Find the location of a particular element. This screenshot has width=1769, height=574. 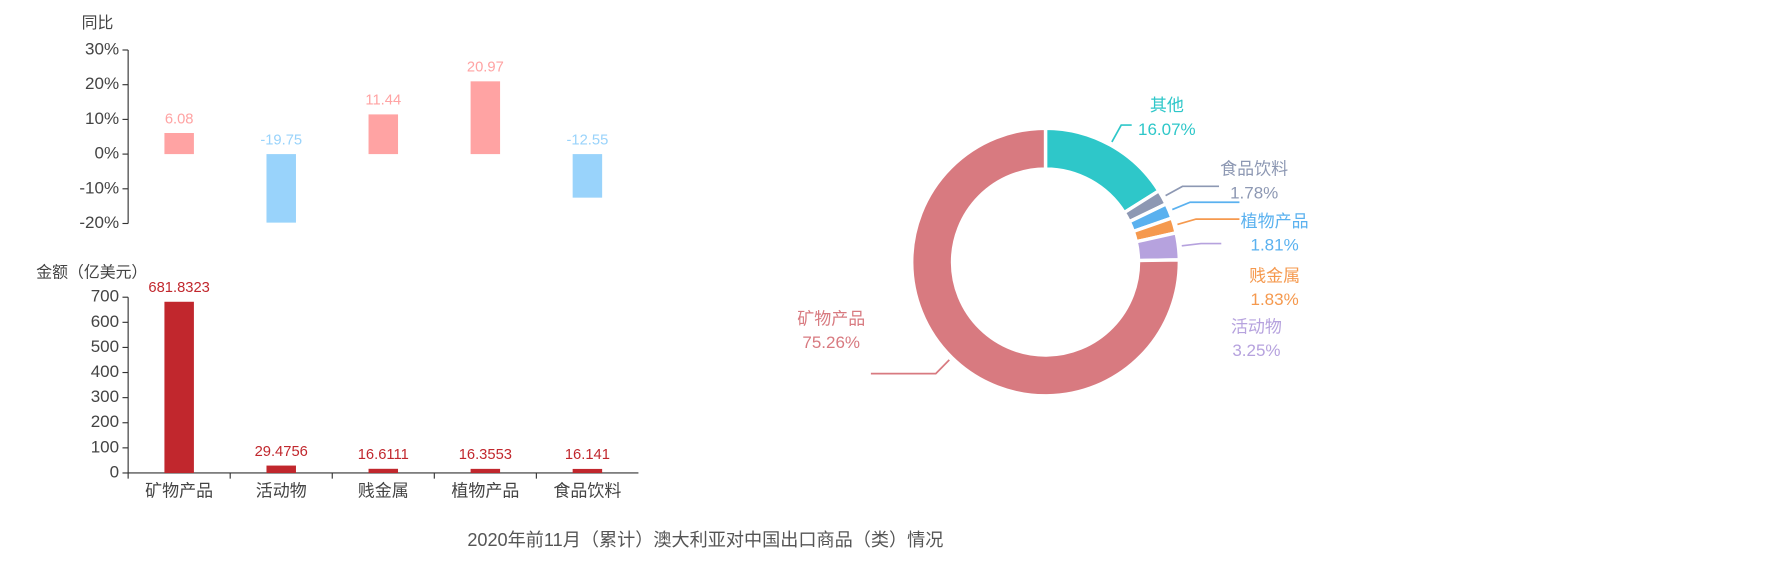

y-tick-label: -20% is located at coordinates (99, 222).